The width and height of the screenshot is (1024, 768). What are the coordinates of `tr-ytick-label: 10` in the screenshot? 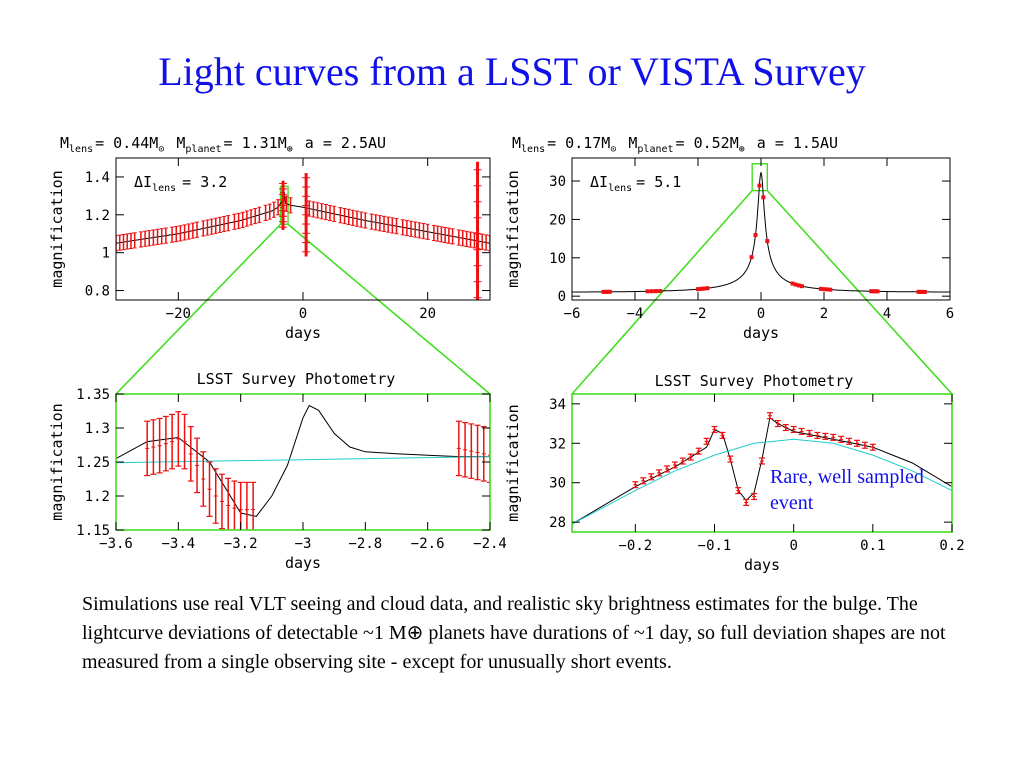 It's located at (557, 259).